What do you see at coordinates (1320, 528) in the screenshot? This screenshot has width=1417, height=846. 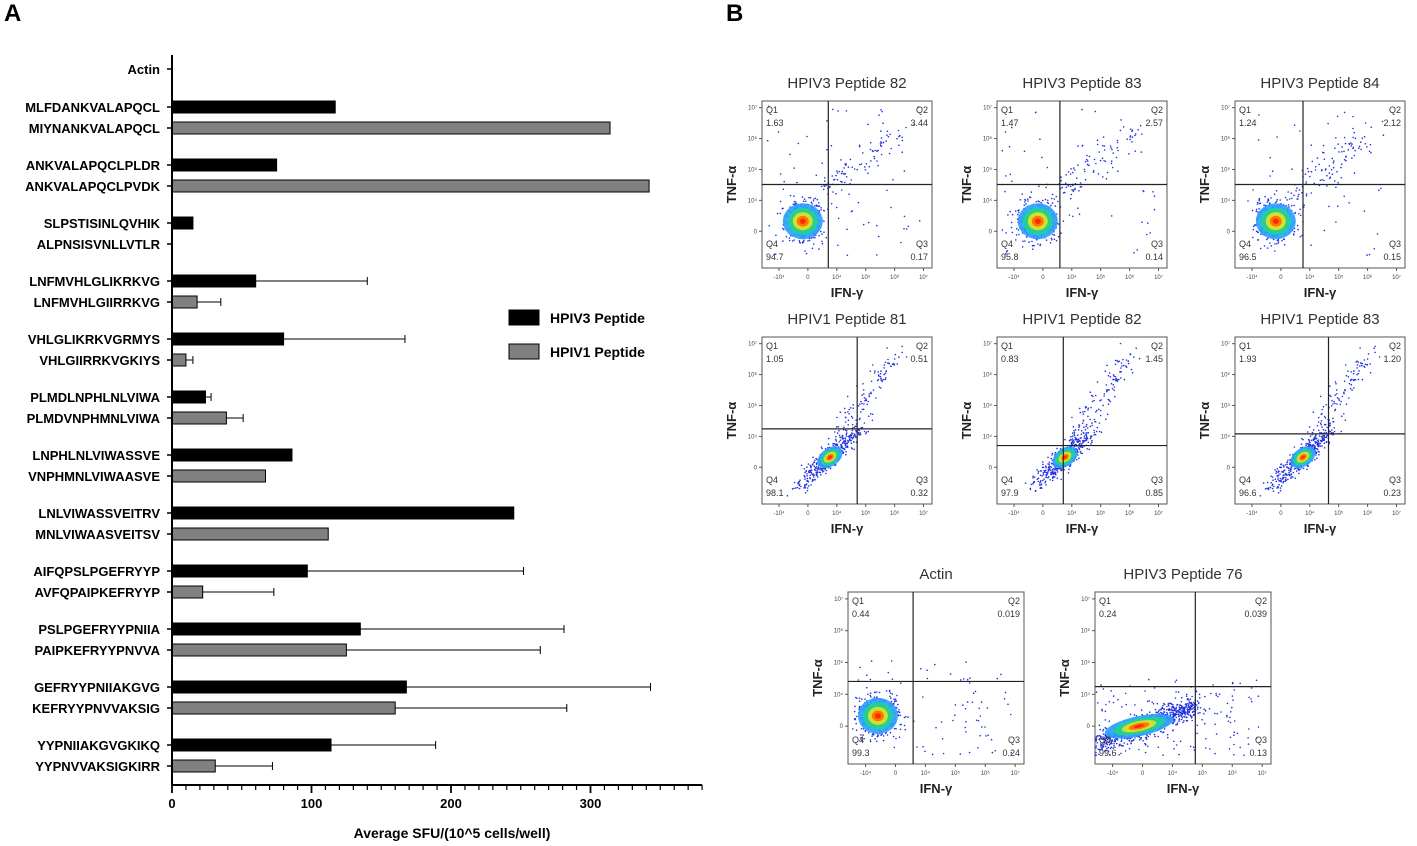 I see `x-axis-title: IFN-γ` at bounding box center [1320, 528].